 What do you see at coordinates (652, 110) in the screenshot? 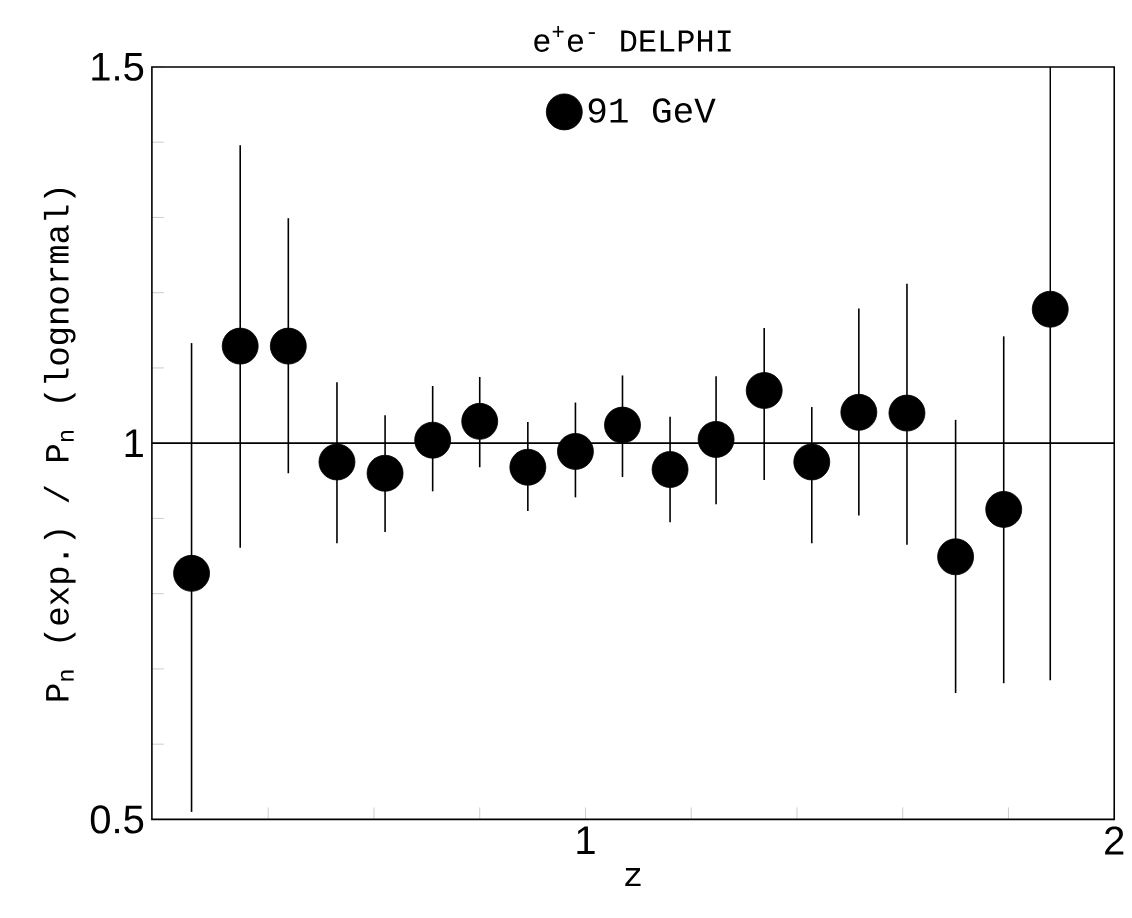
I see `legend-label: 91 GeV` at bounding box center [652, 110].